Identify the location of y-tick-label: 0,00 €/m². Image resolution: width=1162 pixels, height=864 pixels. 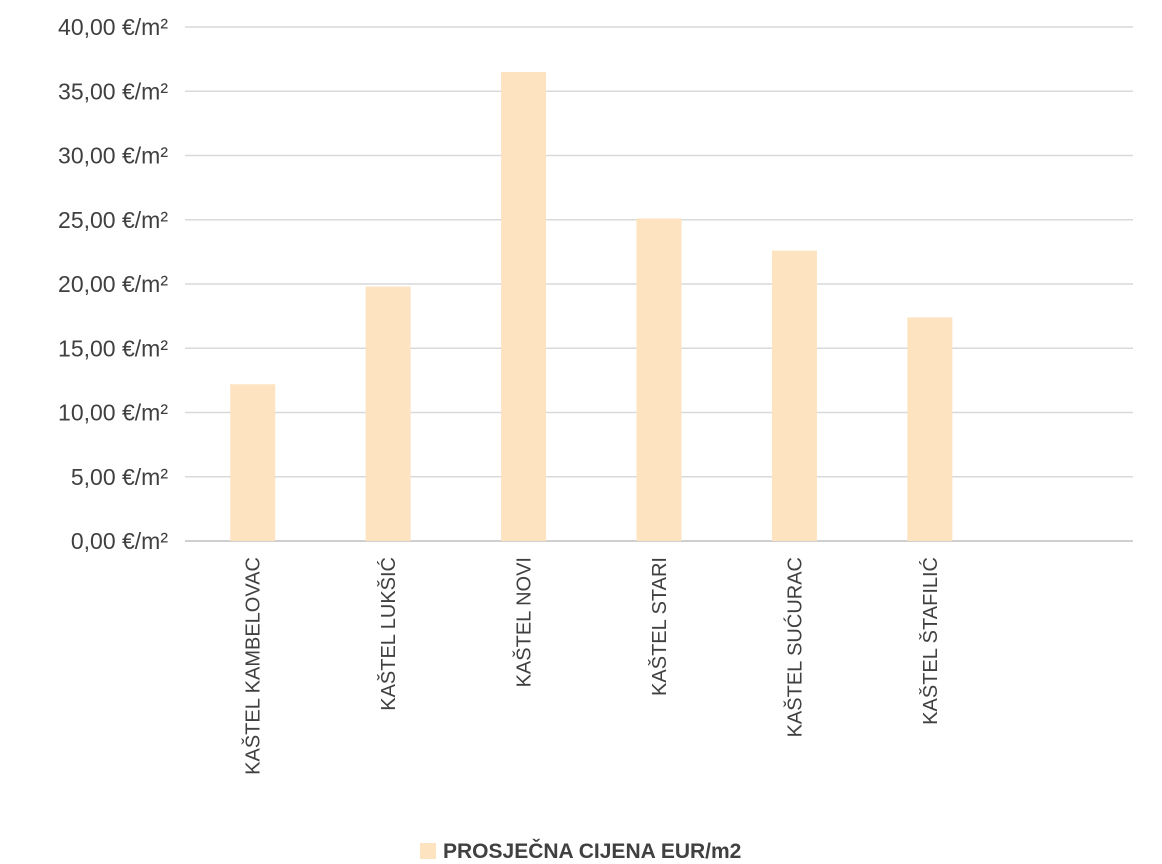
(119, 541).